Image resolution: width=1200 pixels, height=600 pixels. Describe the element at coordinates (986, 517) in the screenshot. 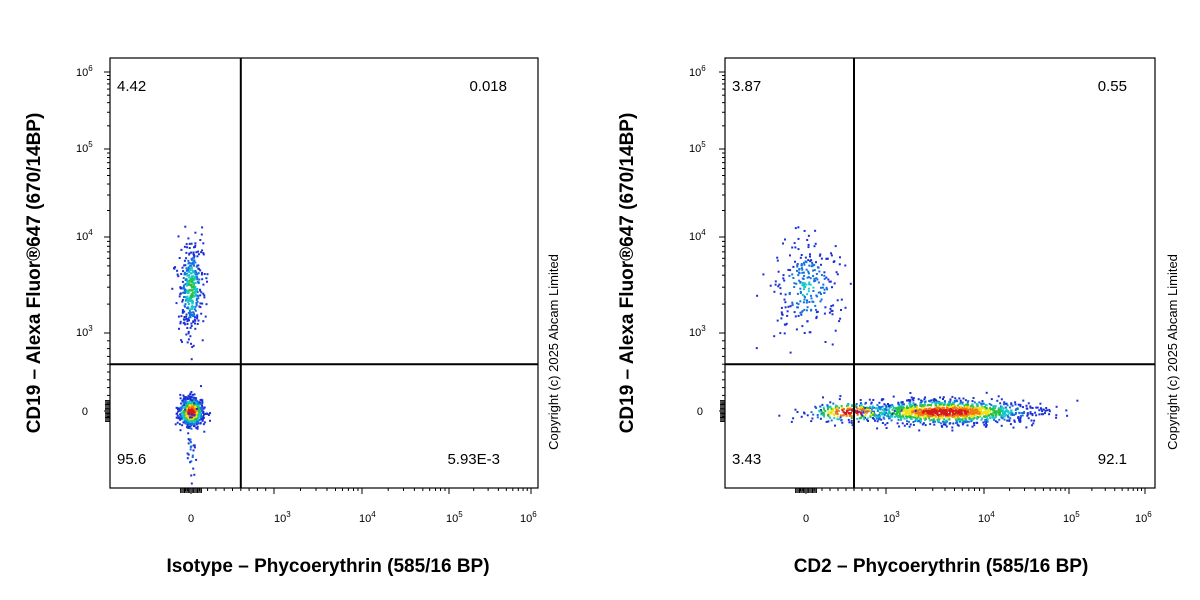

I see `x-tick-label-1e4: 10⁴` at that location.